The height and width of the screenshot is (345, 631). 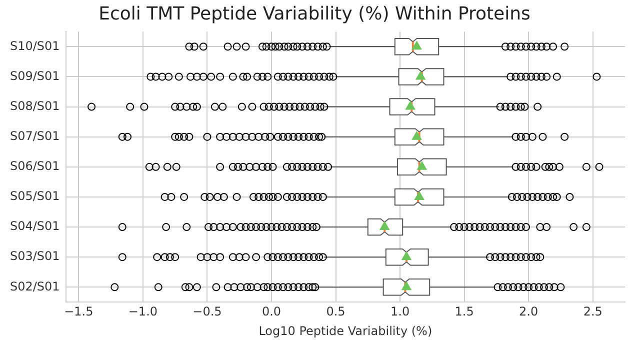 I want to click on x-axis-title: Log10 Peptide Variability (%), so click(x=345, y=331).